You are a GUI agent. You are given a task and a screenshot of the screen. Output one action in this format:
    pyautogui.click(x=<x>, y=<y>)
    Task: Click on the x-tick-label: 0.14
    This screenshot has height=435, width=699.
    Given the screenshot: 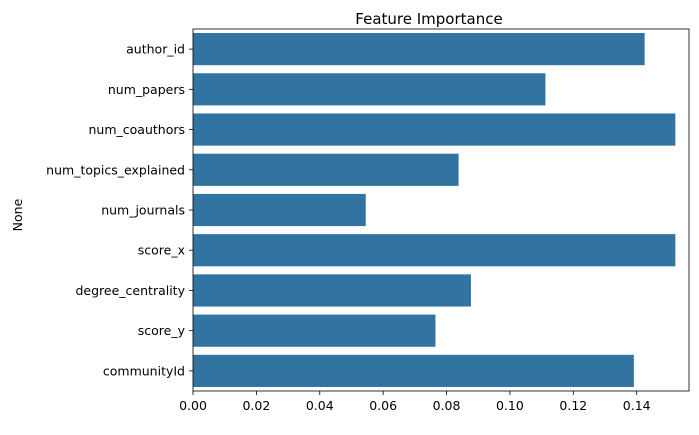 What is the action you would take?
    pyautogui.click(x=637, y=405)
    